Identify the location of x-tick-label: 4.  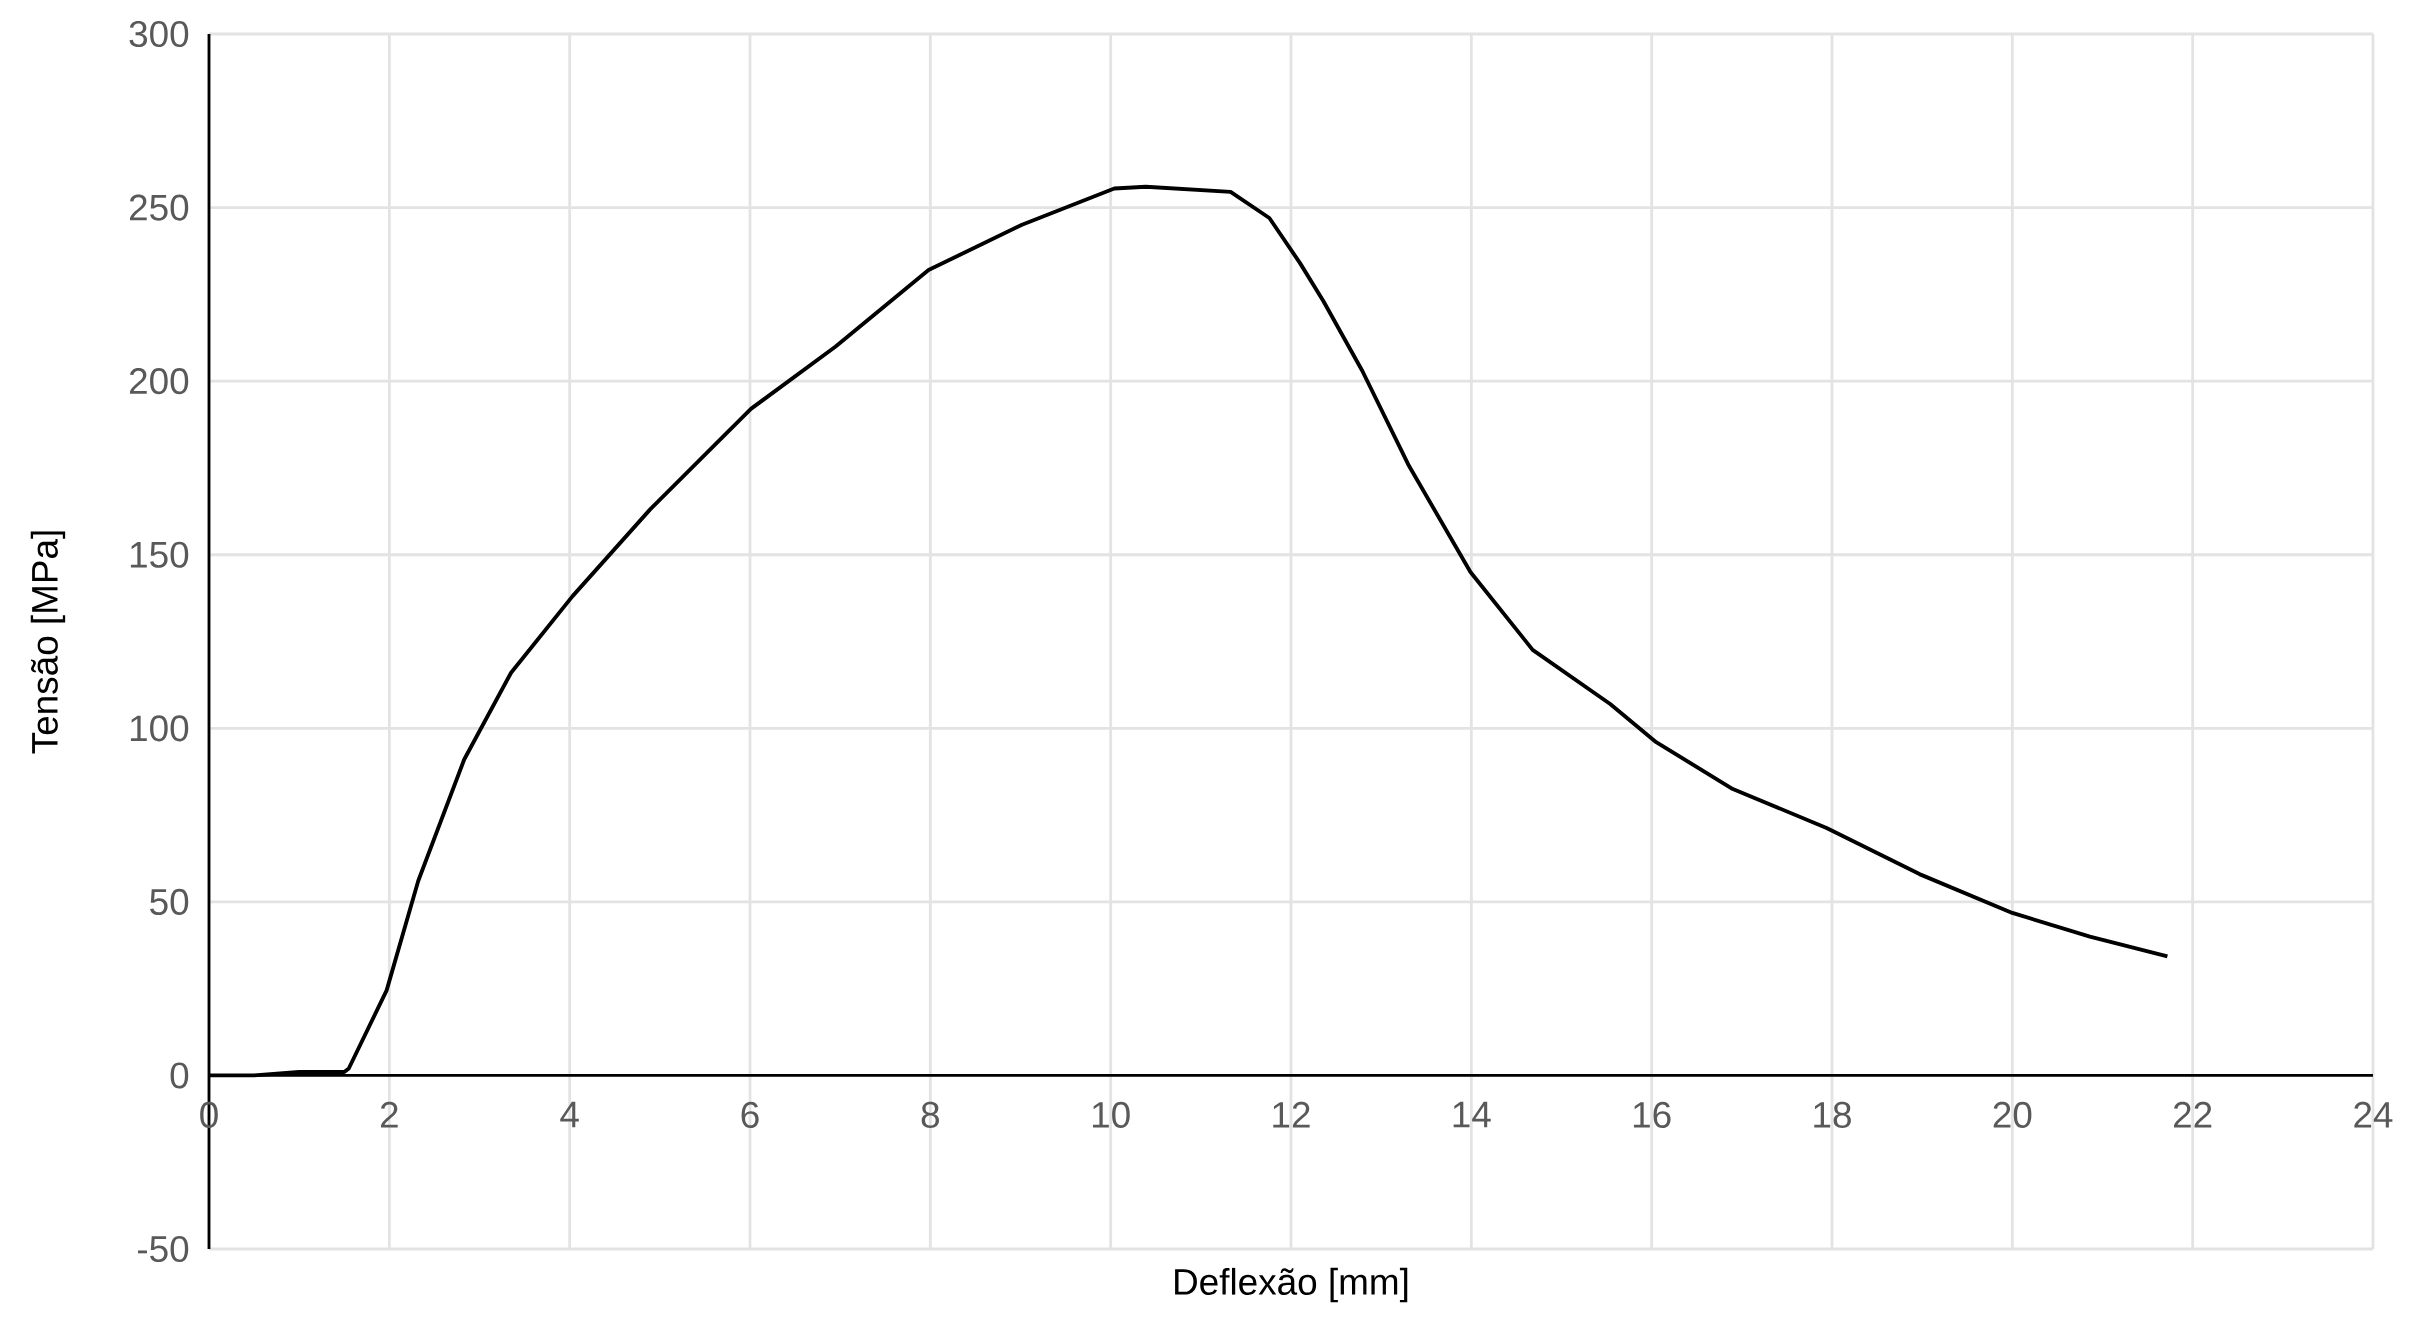
(569, 1114).